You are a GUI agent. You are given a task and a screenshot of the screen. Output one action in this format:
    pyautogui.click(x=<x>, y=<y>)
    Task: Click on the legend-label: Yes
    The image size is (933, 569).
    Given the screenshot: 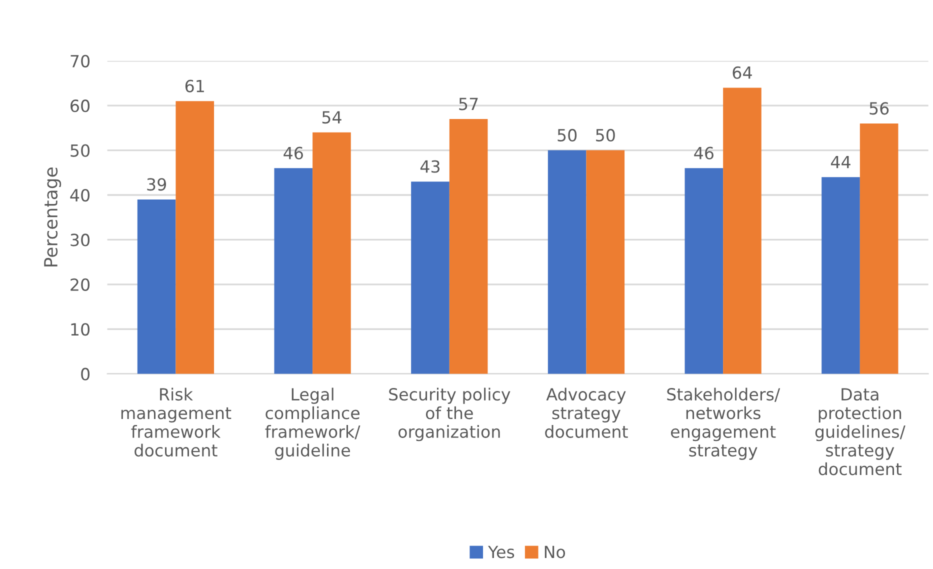 What is the action you would take?
    pyautogui.click(x=501, y=552)
    